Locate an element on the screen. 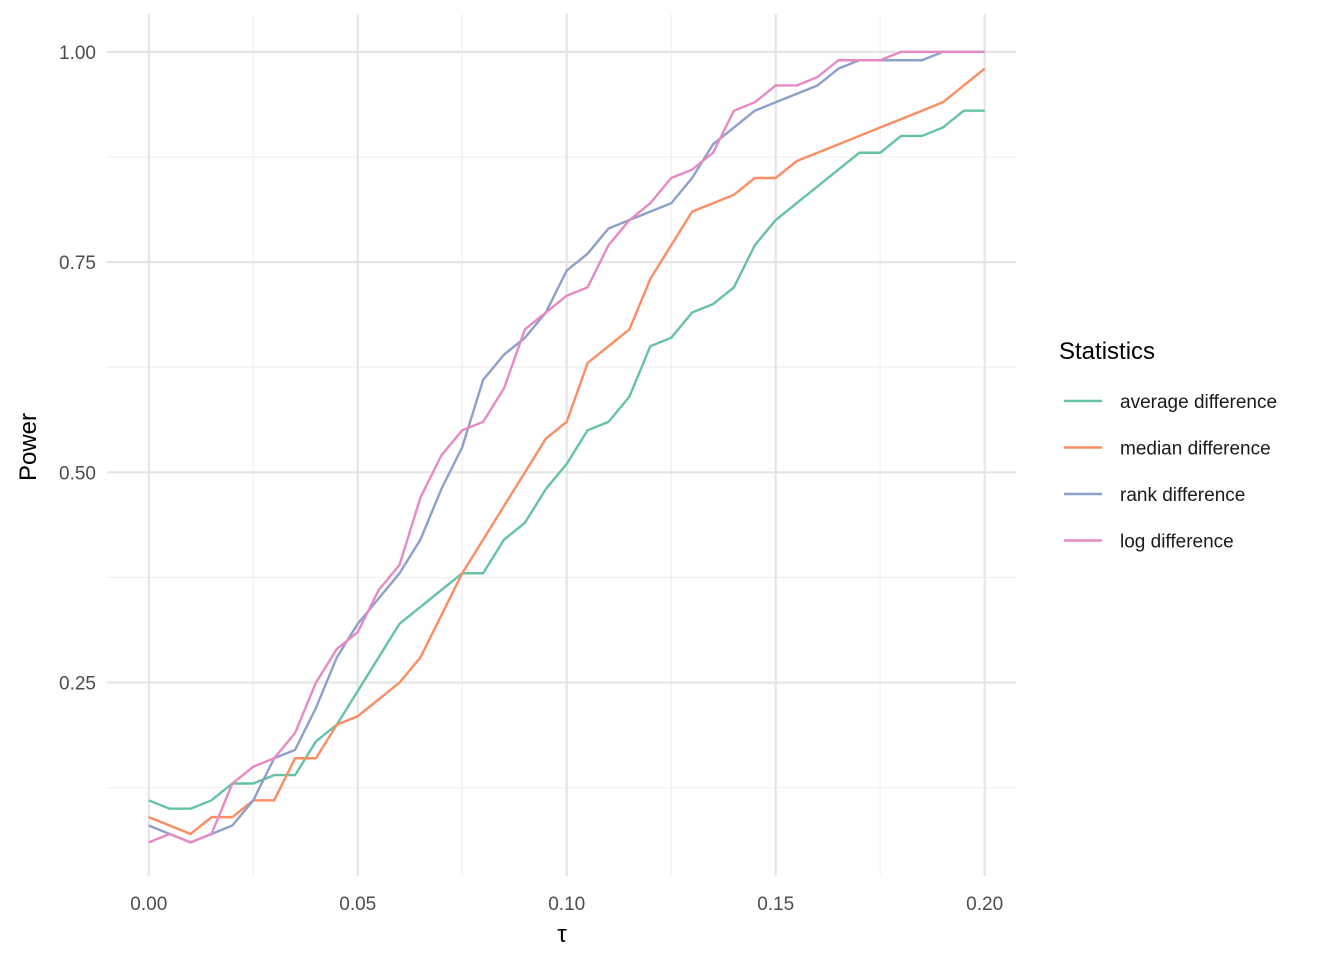  x-axis-ticks: 0.00 0.05 0.10 0.15 0.20 is located at coordinates (566, 904).